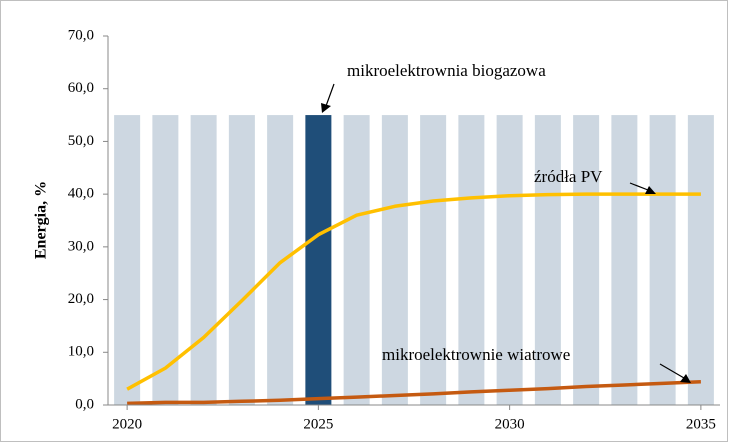 The image size is (729, 443). I want to click on y-tick-label: 30,0, so click(81, 246).